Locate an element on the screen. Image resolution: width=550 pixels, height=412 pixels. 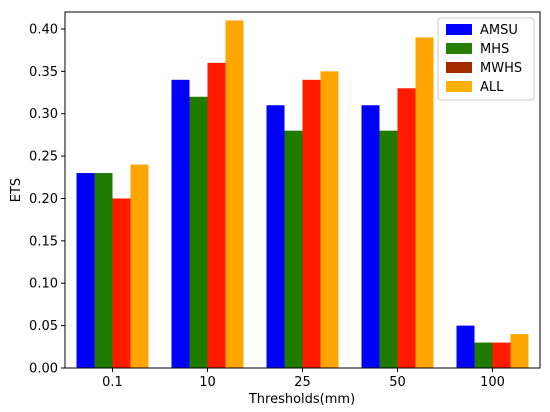
legend-swatch-mwhs is located at coordinates (459, 67).